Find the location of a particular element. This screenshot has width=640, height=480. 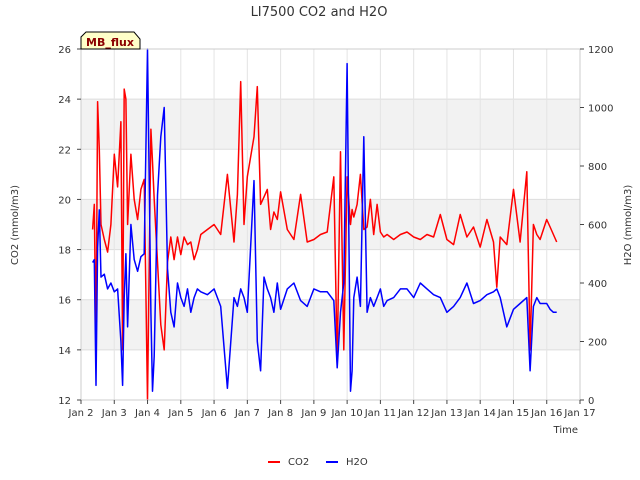

x-tick-label: Jan 2 is located at coordinates (81, 413).